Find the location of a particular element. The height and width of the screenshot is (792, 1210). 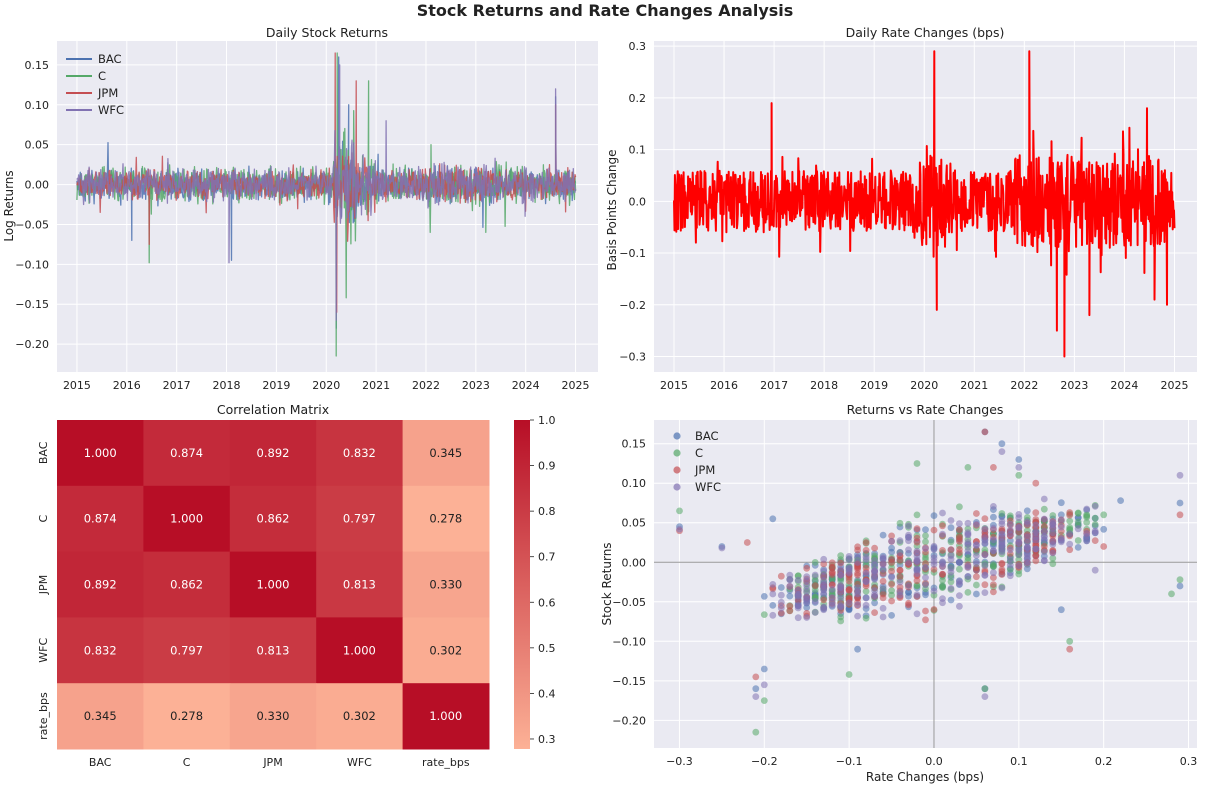

returns-ytick-label: −0.10 is located at coordinates (32, 264).